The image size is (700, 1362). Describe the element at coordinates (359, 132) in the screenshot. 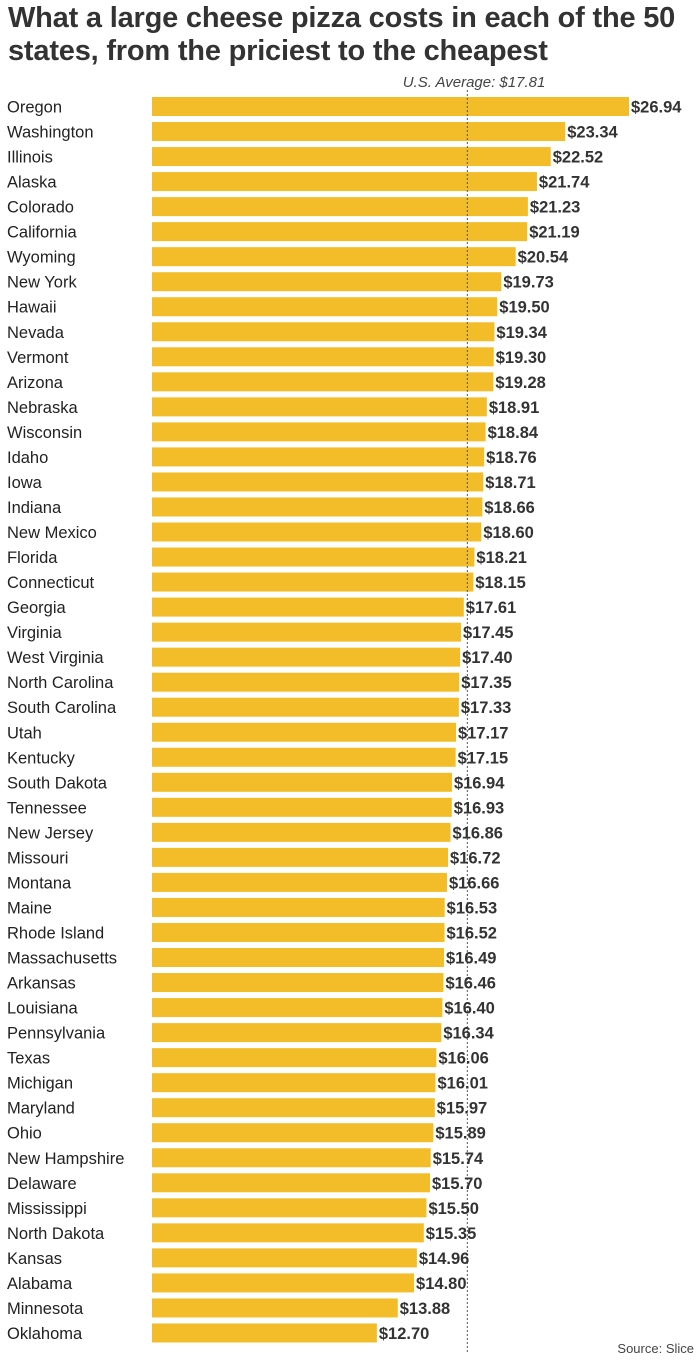

I see `bar-washington` at that location.